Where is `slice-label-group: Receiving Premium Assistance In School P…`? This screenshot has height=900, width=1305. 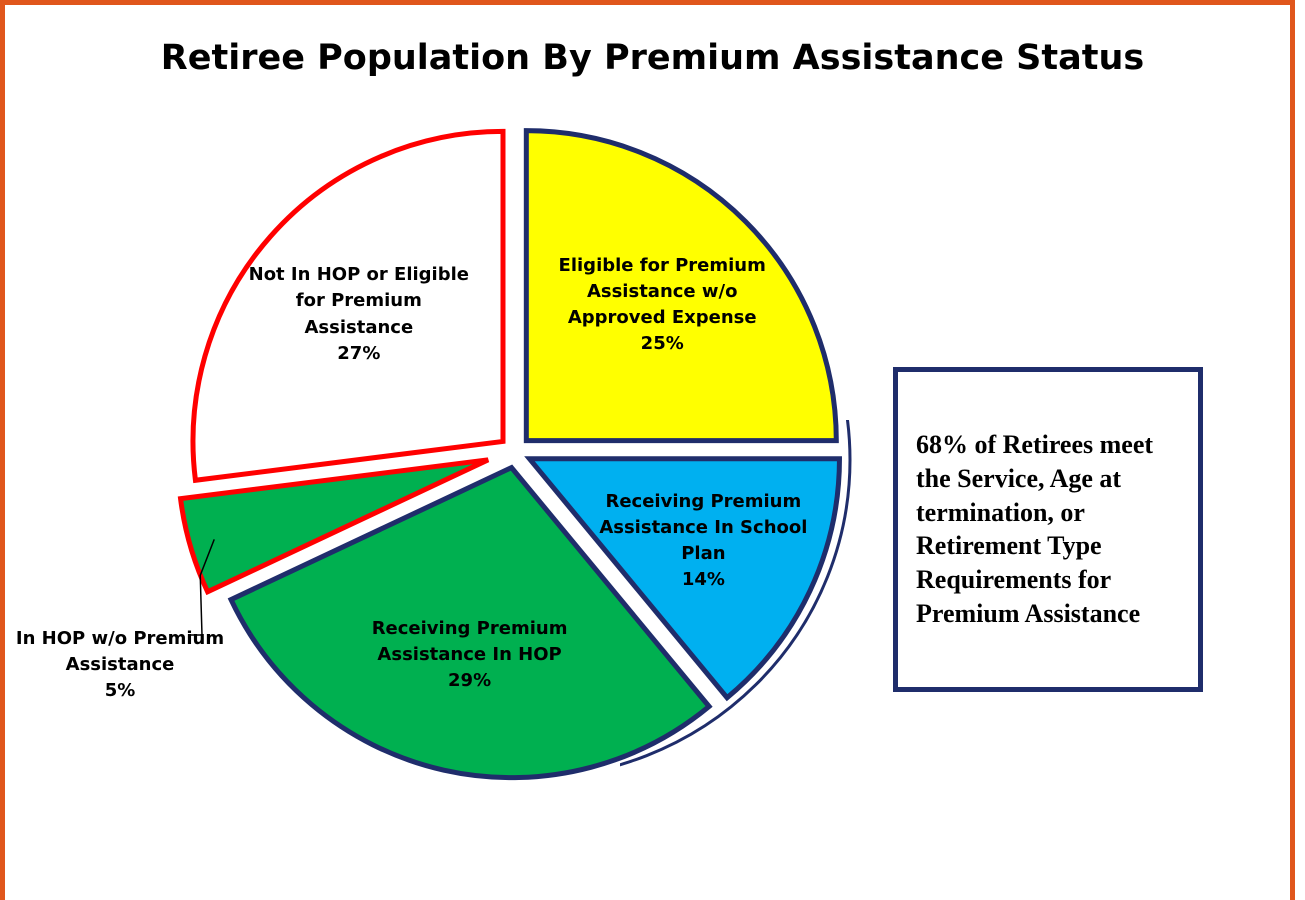
slice-label-group: Receiving Premium Assistance In School P… is located at coordinates (703, 540).